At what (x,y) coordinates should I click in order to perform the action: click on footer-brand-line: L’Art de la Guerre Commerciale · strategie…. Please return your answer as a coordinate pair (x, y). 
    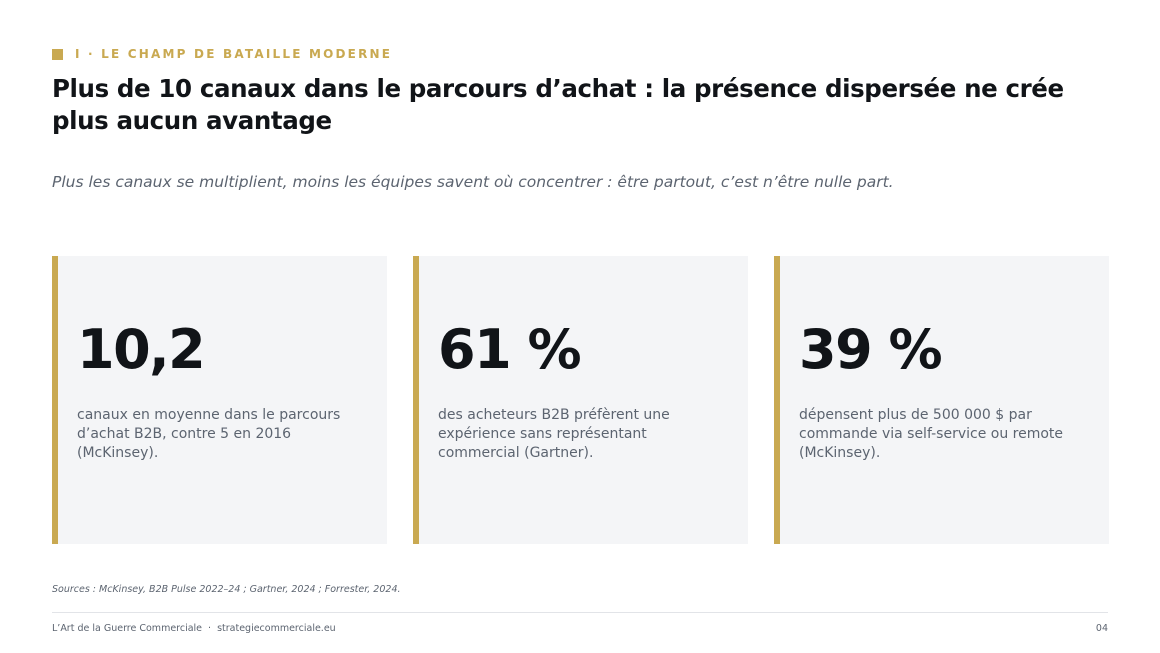
    Looking at the image, I should click on (194, 628).